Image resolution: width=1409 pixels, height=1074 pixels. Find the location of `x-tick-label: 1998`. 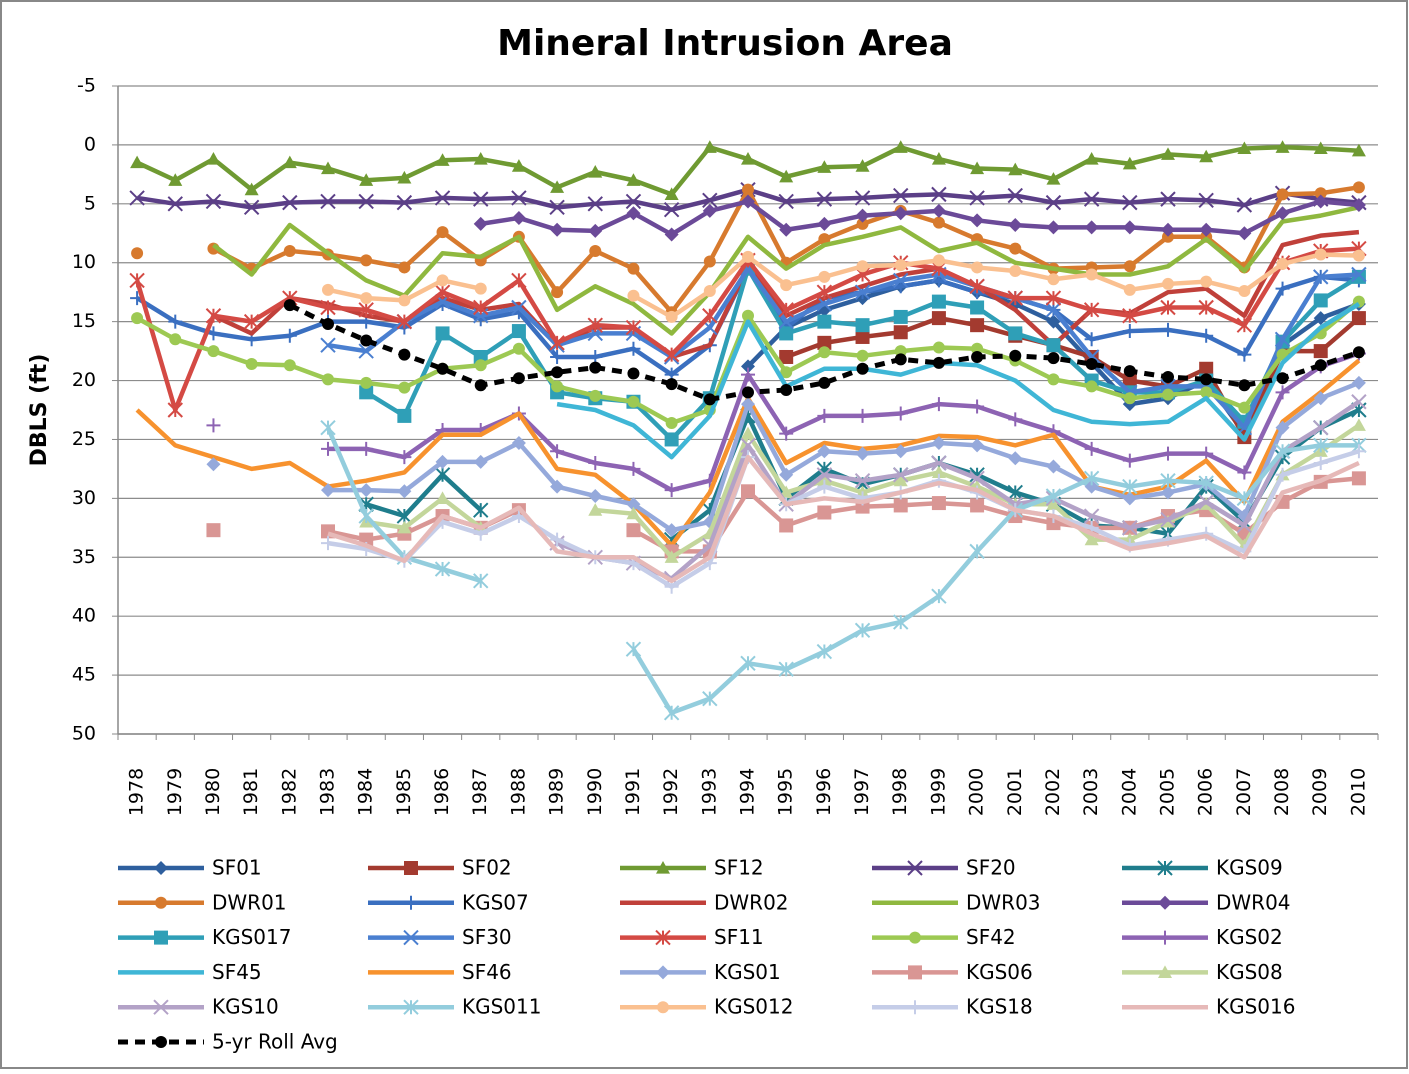

x-tick-label: 1998 is located at coordinates (900, 792).